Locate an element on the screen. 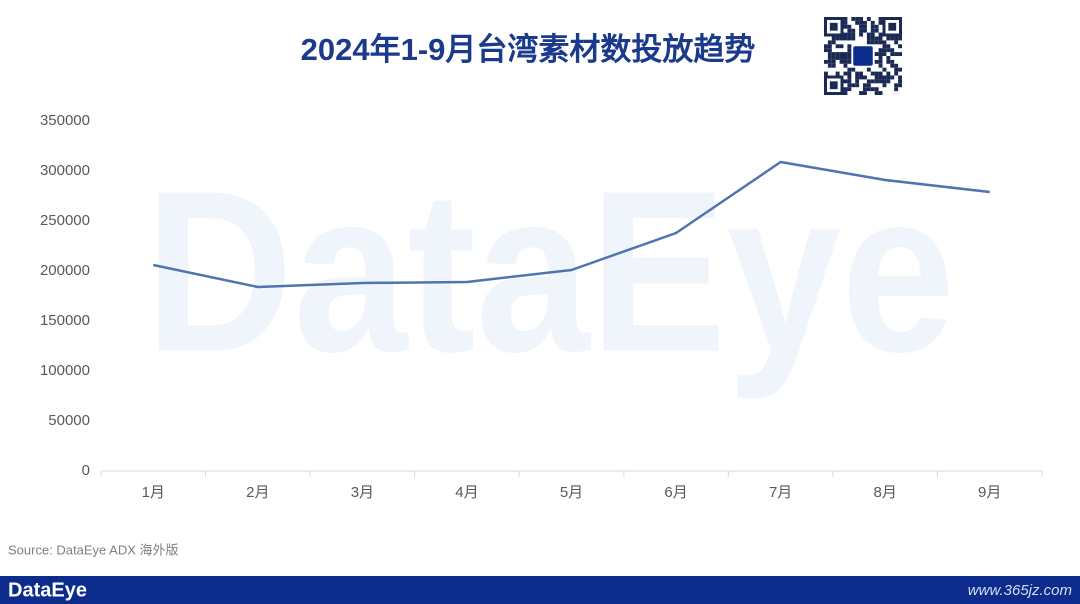 This screenshot has height=604, width=1080. x-tick-label: 4月 is located at coordinates (466, 492).